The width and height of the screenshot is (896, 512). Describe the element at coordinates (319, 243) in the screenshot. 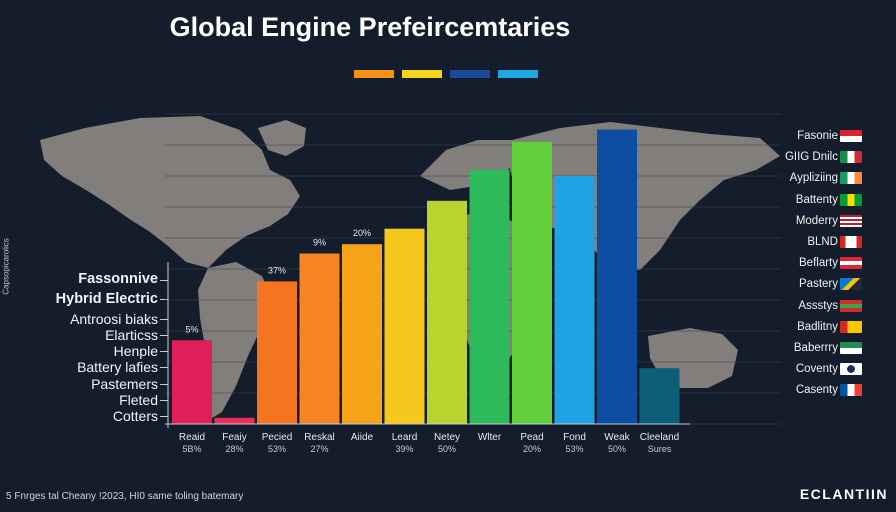

I see `data-label: 9%` at that location.